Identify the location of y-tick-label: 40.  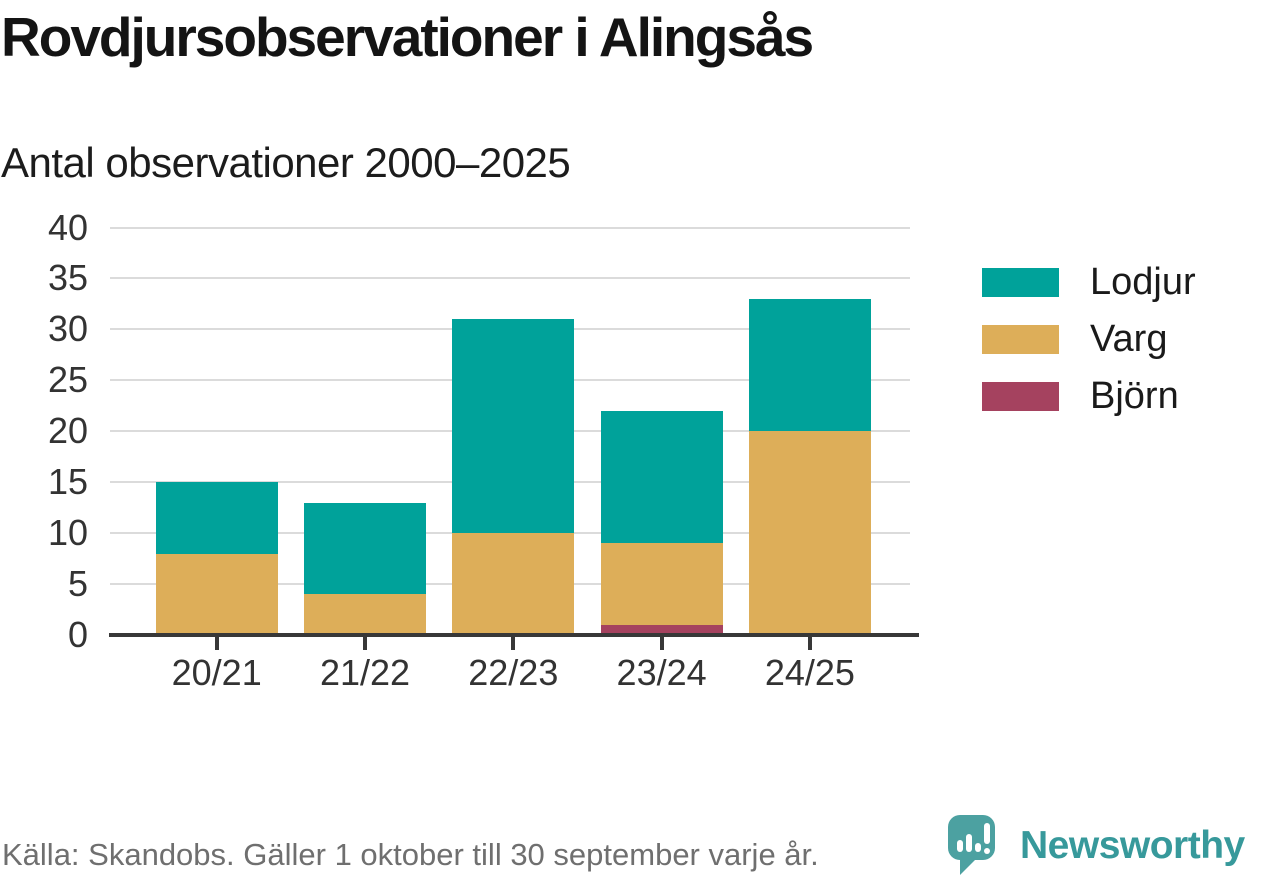
(67, 227).